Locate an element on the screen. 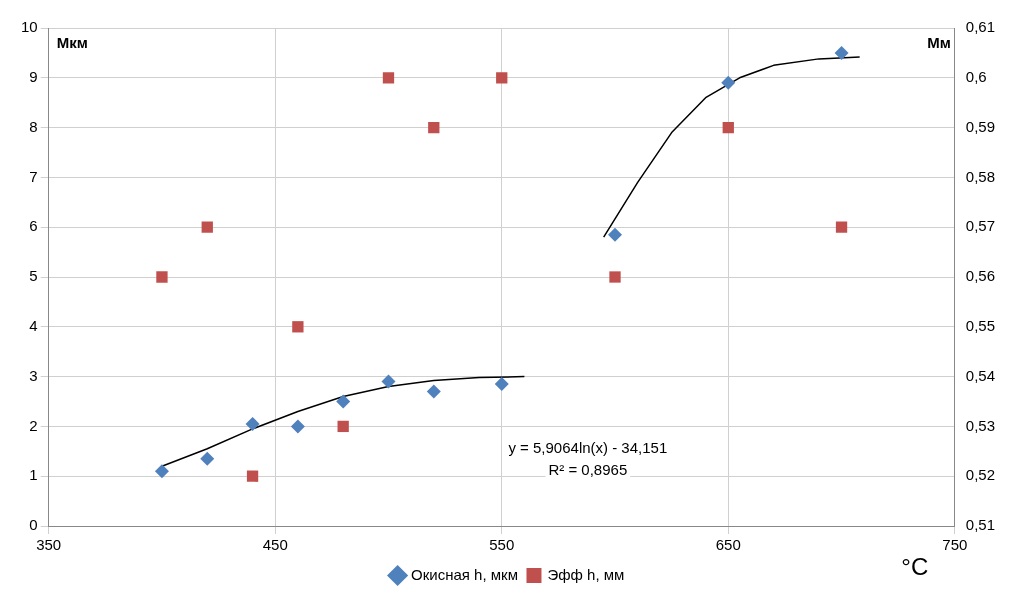 Image resolution: width=1016 pixels, height=611 pixels. y-tick-label: 2 is located at coordinates (33, 425).